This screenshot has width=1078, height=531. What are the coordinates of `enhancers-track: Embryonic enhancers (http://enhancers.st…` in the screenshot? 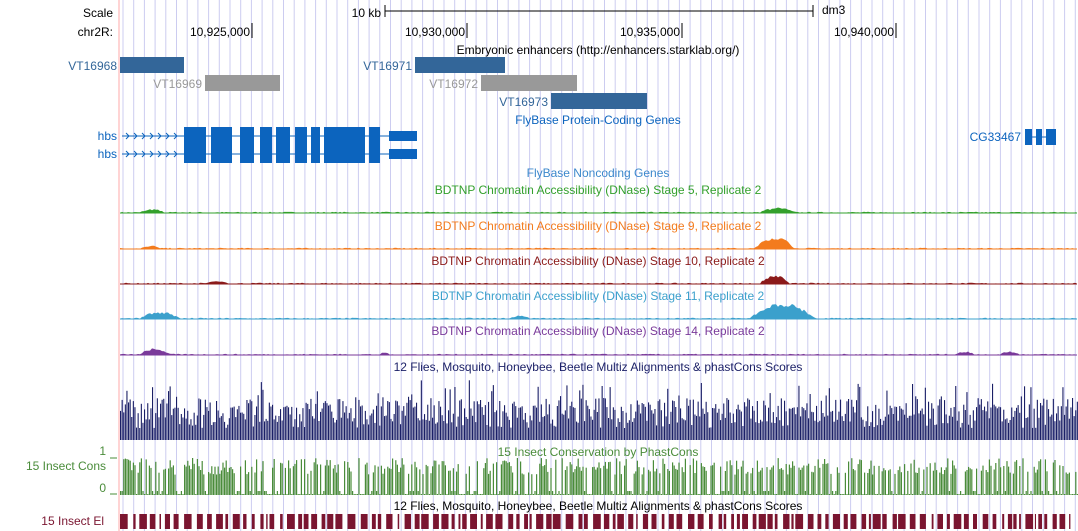 It's located at (403, 76).